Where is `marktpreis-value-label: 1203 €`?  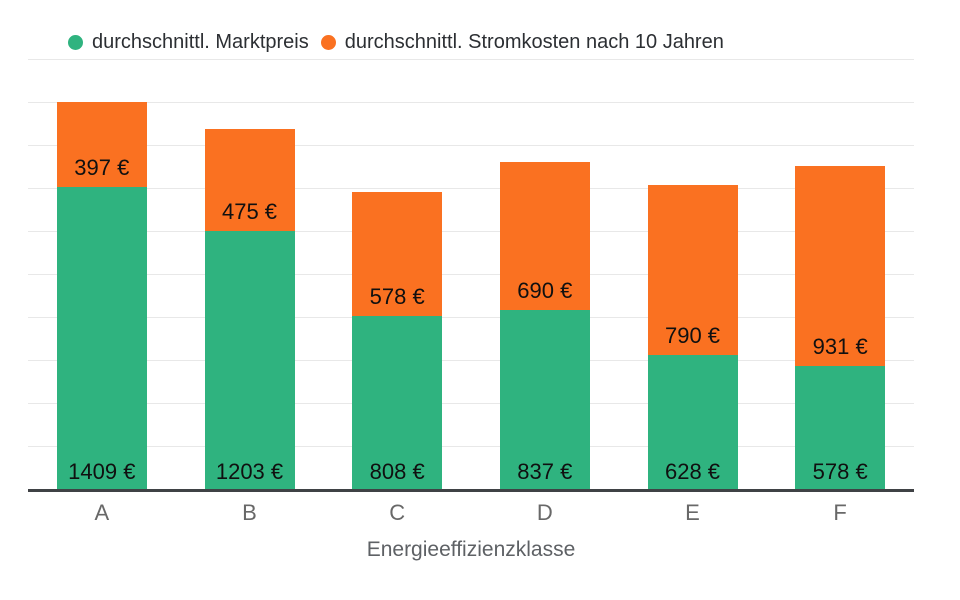
marktpreis-value-label: 1203 € is located at coordinates (249, 471).